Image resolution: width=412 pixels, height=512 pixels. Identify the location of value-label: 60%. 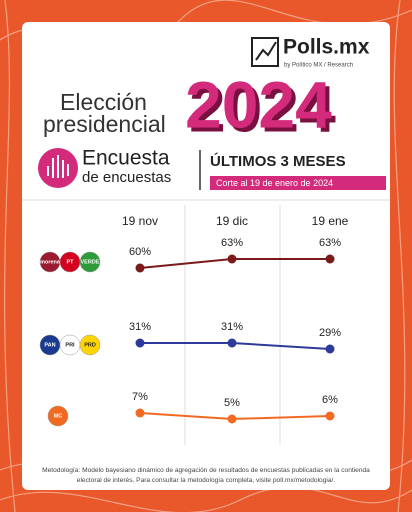
(140, 252).